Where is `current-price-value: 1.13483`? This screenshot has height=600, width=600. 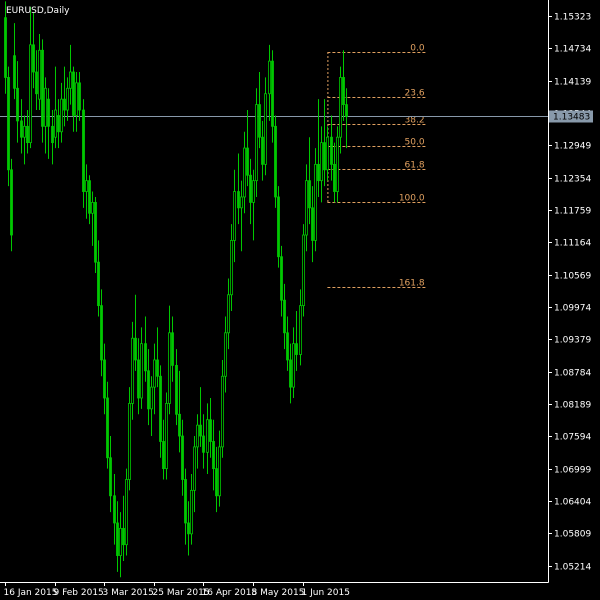 current-price-value: 1.13483 is located at coordinates (571, 118).